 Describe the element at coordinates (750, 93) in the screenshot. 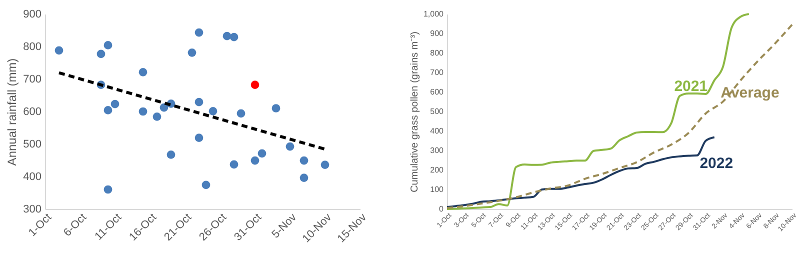

I see `series-label: Average` at that location.